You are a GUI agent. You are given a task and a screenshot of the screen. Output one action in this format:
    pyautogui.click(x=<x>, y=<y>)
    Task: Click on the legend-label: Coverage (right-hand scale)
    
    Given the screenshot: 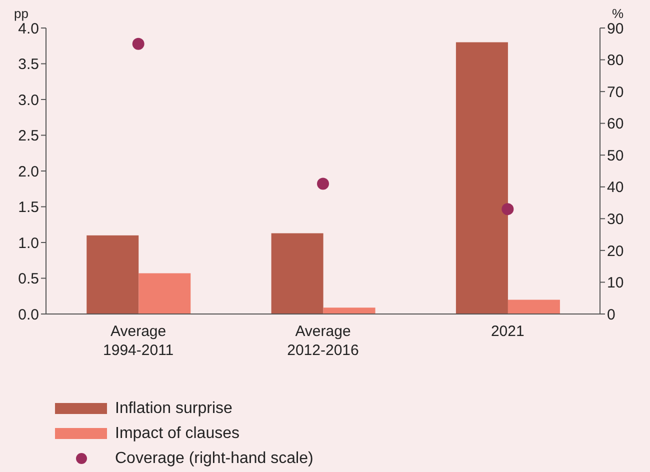 What is the action you would take?
    pyautogui.click(x=214, y=459)
    